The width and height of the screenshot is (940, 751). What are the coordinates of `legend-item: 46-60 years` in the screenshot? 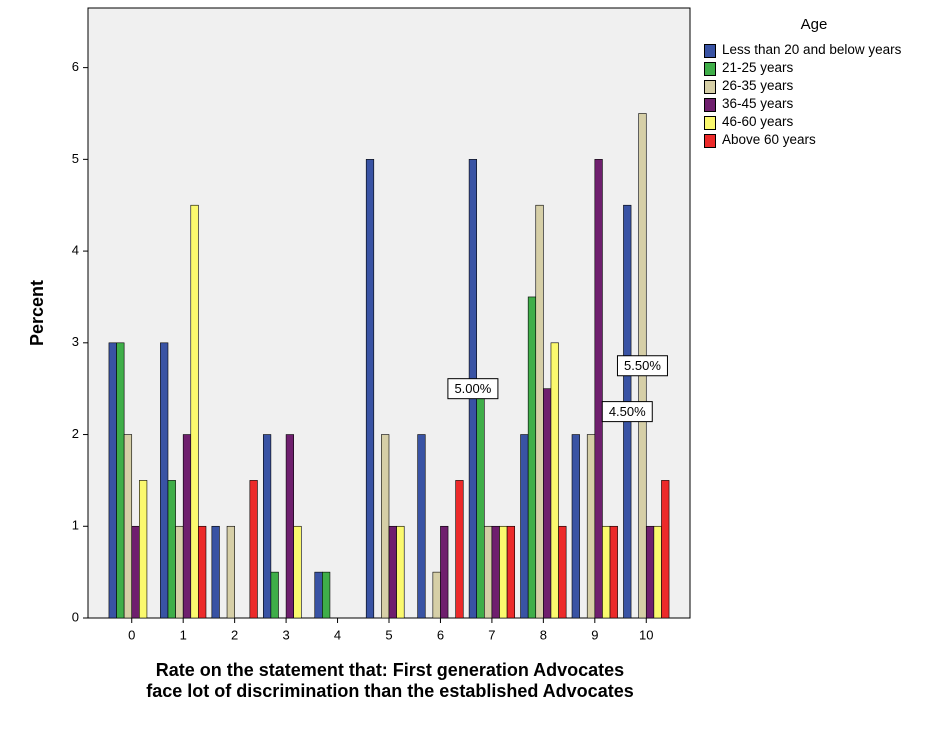 It's located at (814, 122).